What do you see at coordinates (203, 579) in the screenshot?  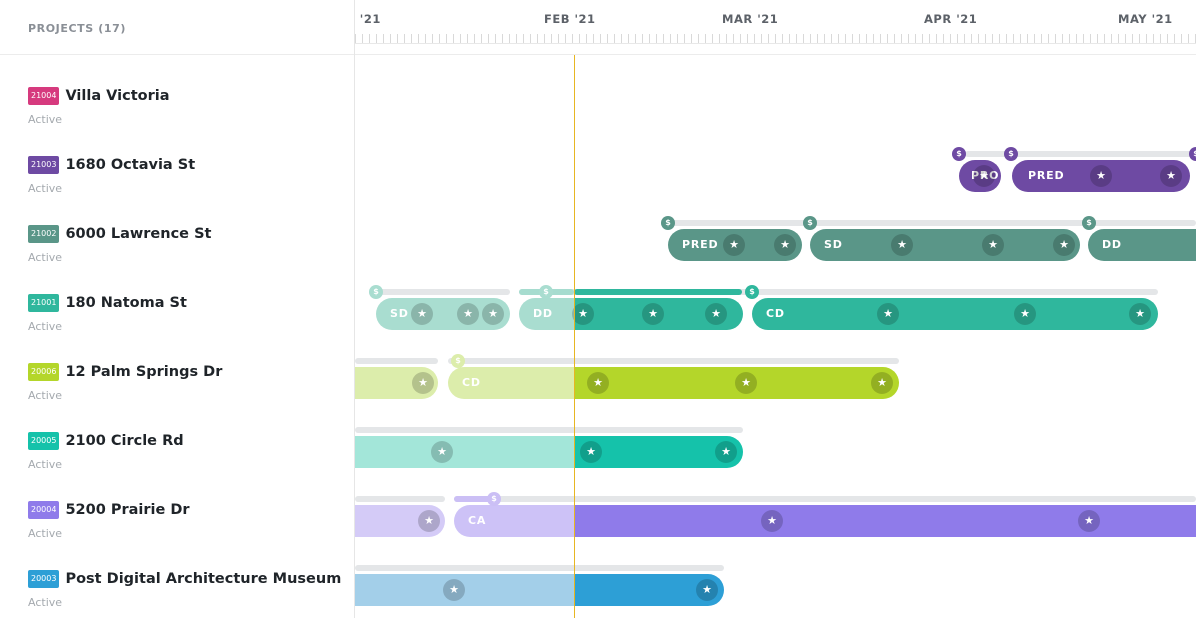 I see `project-name: Post Digital Architecture Museum` at bounding box center [203, 579].